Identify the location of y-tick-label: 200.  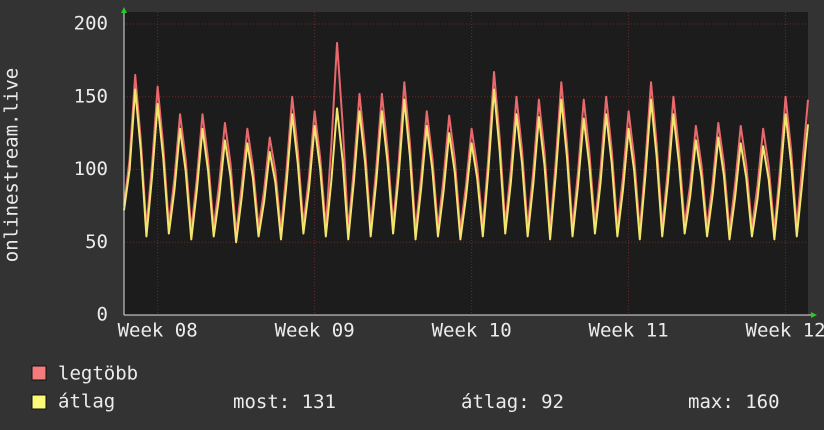
(91, 24).